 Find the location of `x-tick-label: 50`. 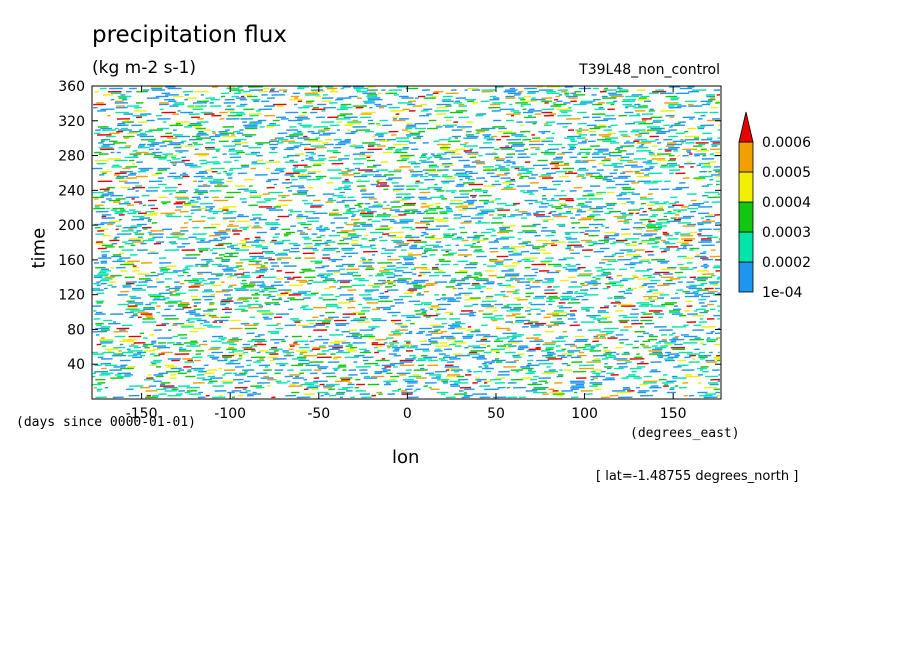

x-tick-label: 50 is located at coordinates (496, 414).